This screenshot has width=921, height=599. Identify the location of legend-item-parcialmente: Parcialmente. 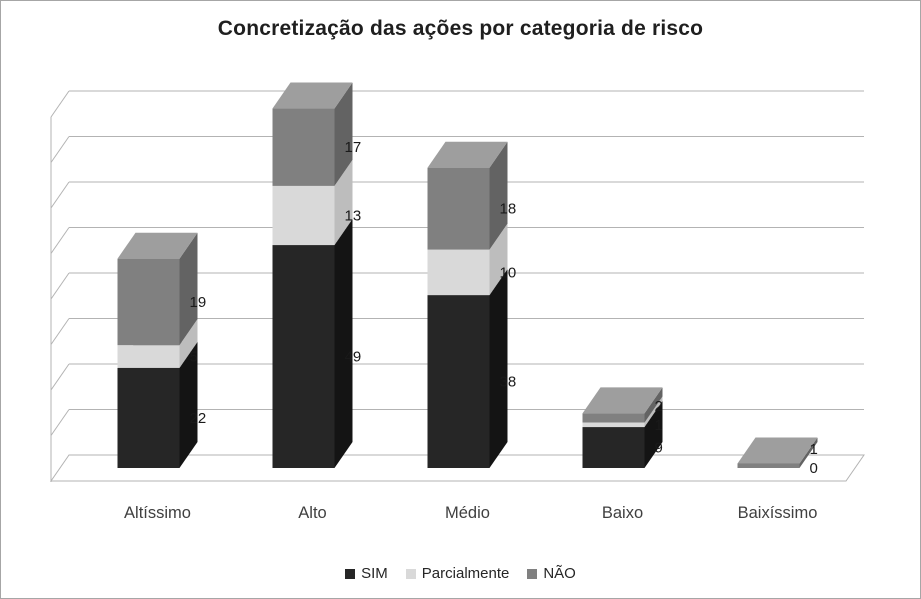
(457, 573).